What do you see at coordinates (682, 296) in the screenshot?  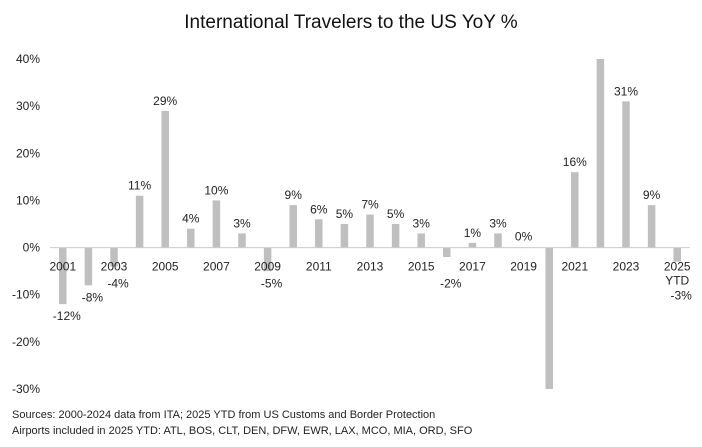 I see `data-label: -3%` at bounding box center [682, 296].